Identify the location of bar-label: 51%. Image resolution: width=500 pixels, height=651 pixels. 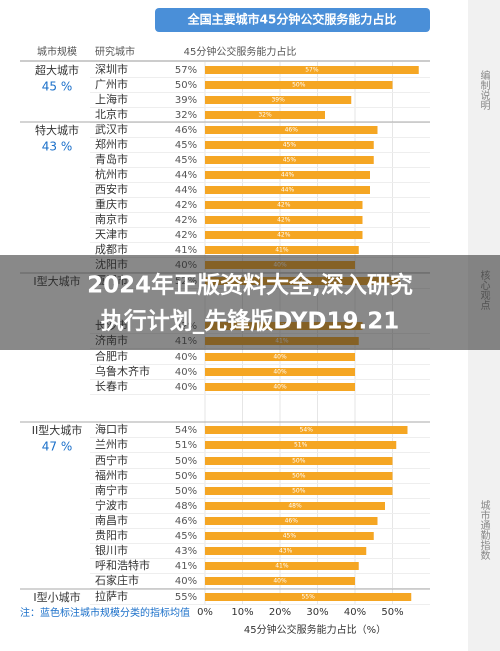
(301, 445).